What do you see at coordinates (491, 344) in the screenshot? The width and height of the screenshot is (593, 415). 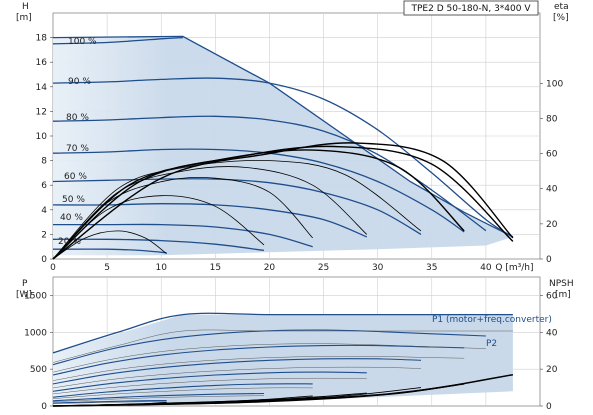 I see `p2-series-label: P2` at bounding box center [491, 344].